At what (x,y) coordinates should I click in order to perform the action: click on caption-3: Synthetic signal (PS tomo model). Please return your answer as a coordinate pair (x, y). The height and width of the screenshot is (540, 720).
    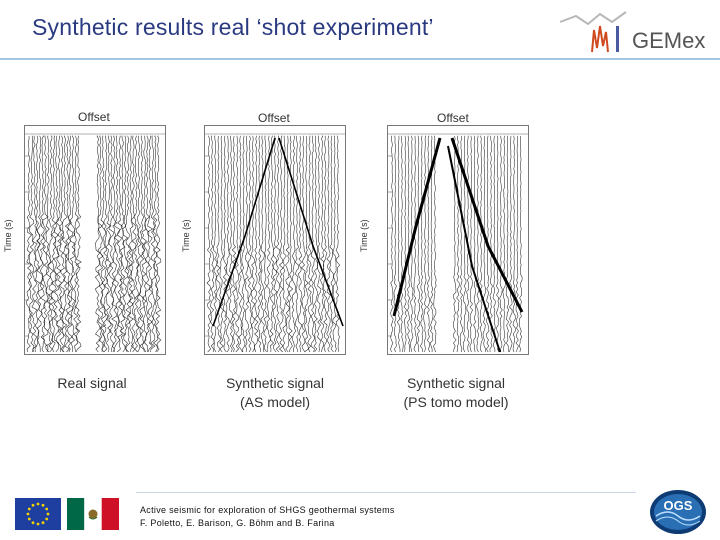
    Looking at the image, I should click on (456, 393).